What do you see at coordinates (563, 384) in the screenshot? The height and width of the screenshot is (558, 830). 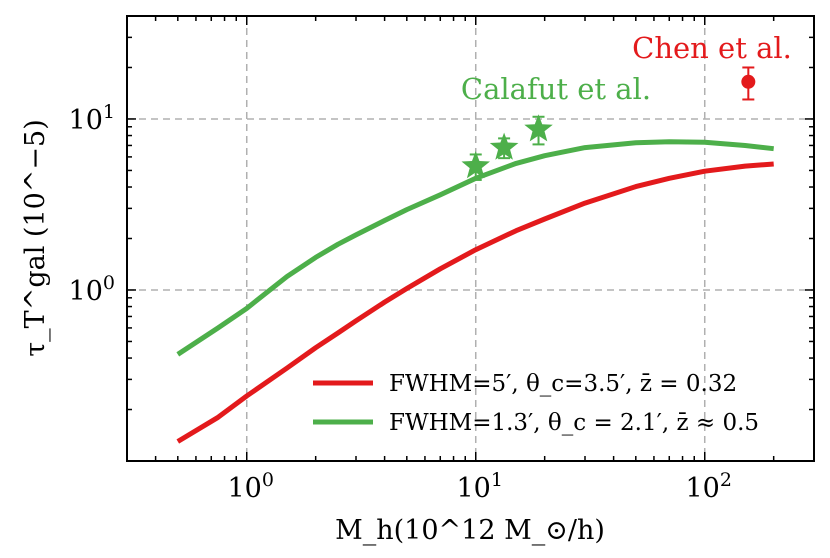 I see `legend-label: FWHM=5′, θ_c=3.5′, z̄ = 0.32` at bounding box center [563, 384].